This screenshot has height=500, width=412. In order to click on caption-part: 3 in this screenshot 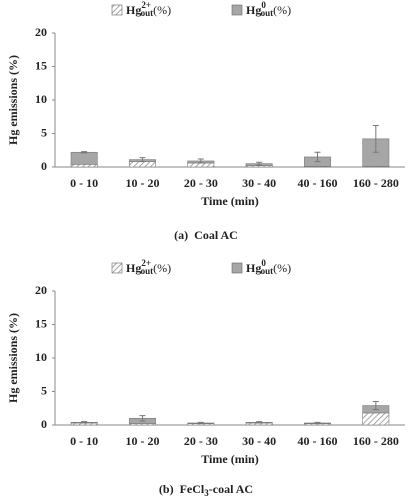, I will do `click(206, 493)`.